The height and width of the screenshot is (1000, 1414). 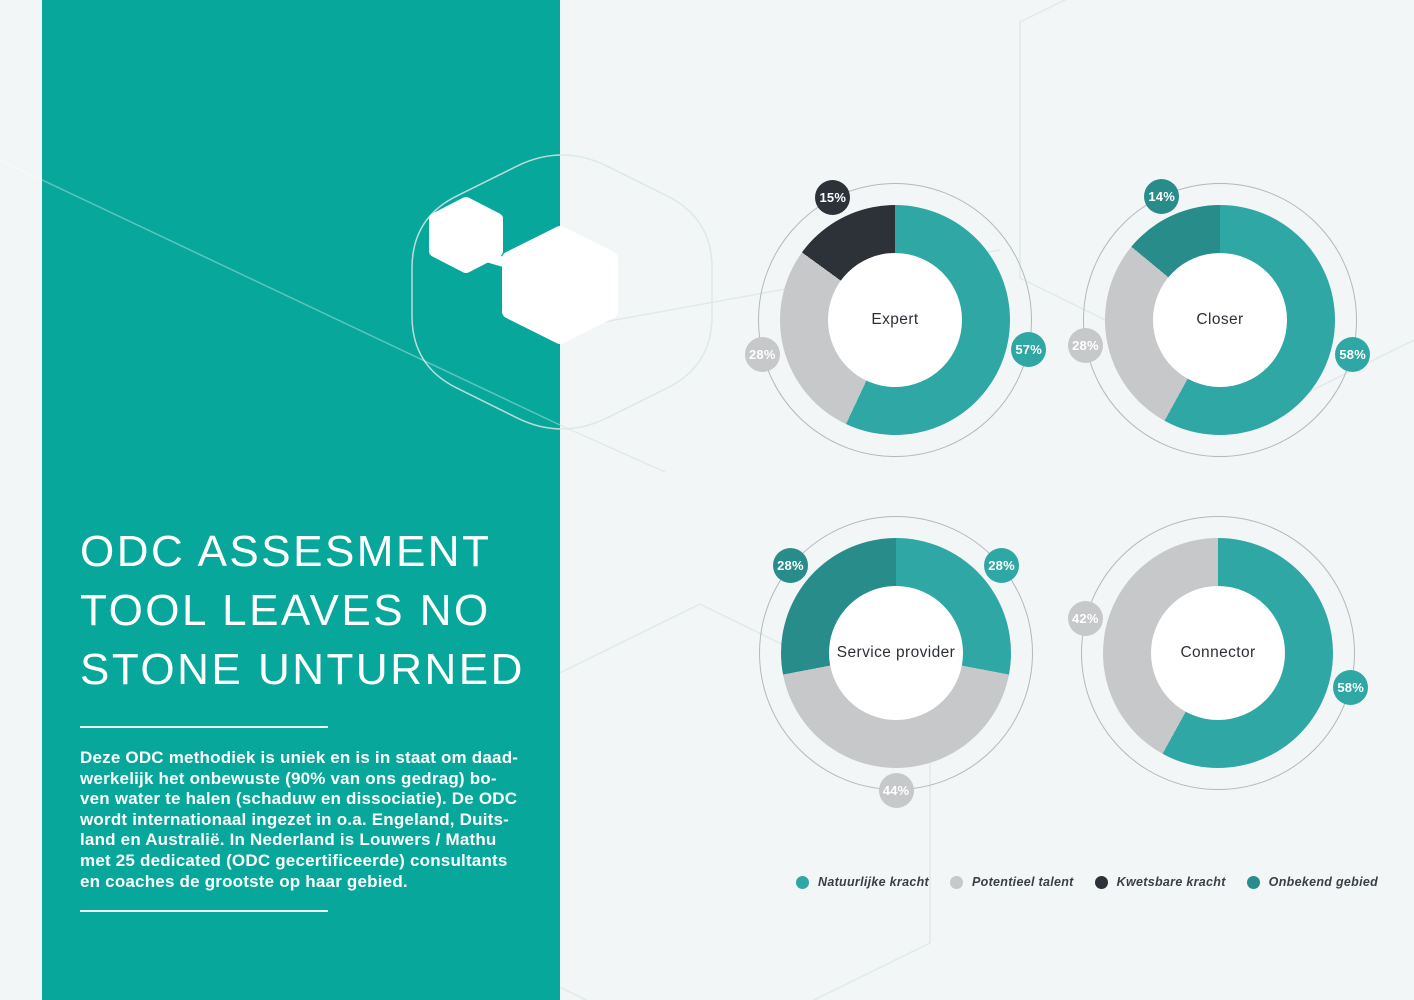 What do you see at coordinates (1101, 882) in the screenshot?
I see `legend-dot-dark` at bounding box center [1101, 882].